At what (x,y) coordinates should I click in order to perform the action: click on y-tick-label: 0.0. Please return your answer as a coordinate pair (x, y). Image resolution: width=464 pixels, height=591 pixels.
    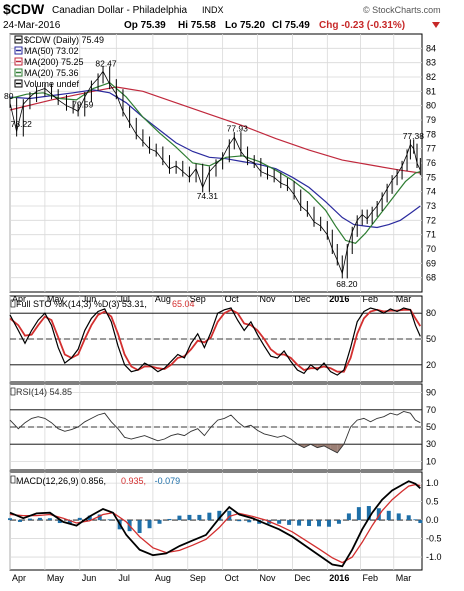
    Looking at the image, I should click on (432, 520).